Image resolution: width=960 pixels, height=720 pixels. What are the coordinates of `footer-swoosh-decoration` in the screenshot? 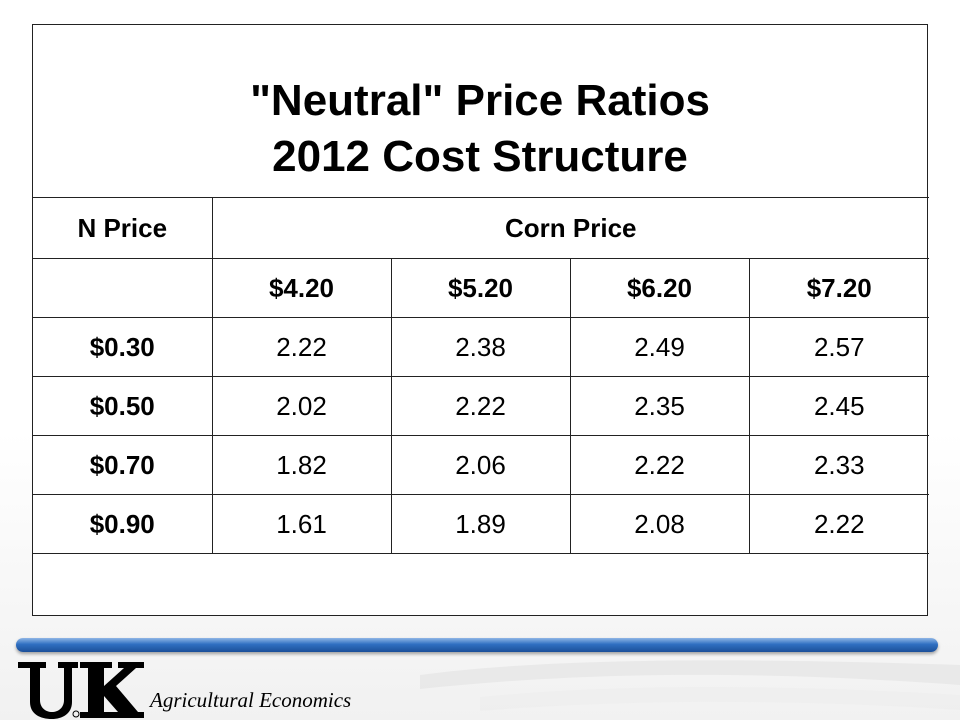 It's located at (690, 685).